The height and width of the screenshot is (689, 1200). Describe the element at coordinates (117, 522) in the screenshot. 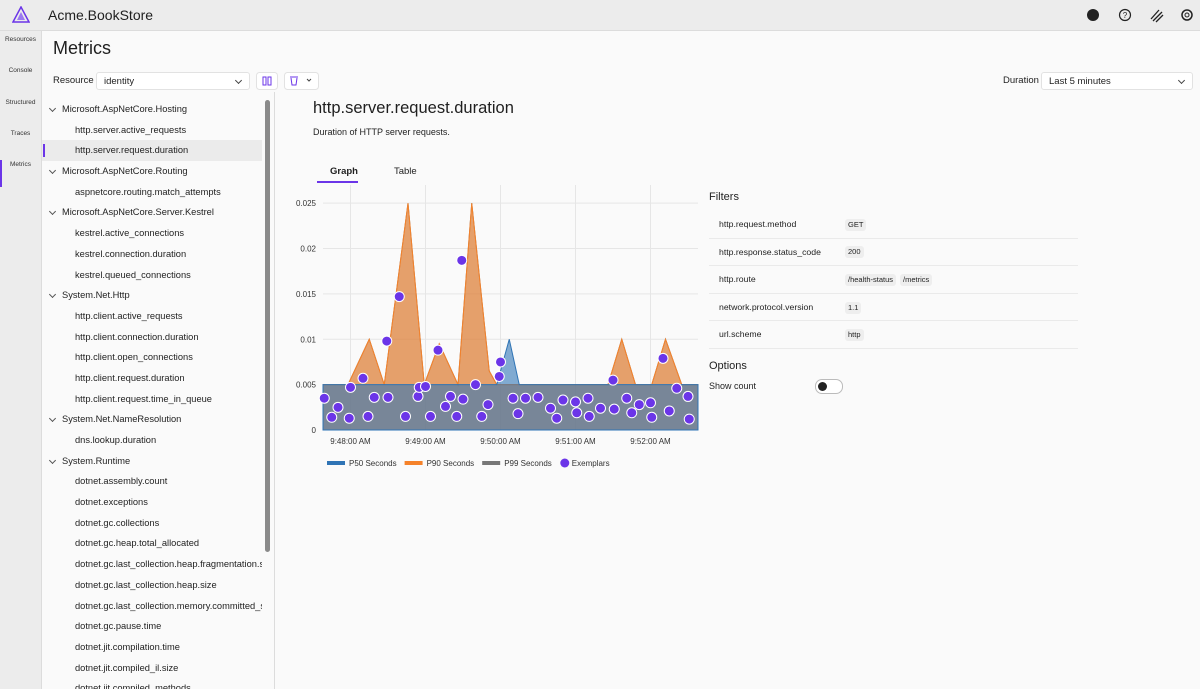

I see `tree-item: dotnet.gc.collections` at that location.